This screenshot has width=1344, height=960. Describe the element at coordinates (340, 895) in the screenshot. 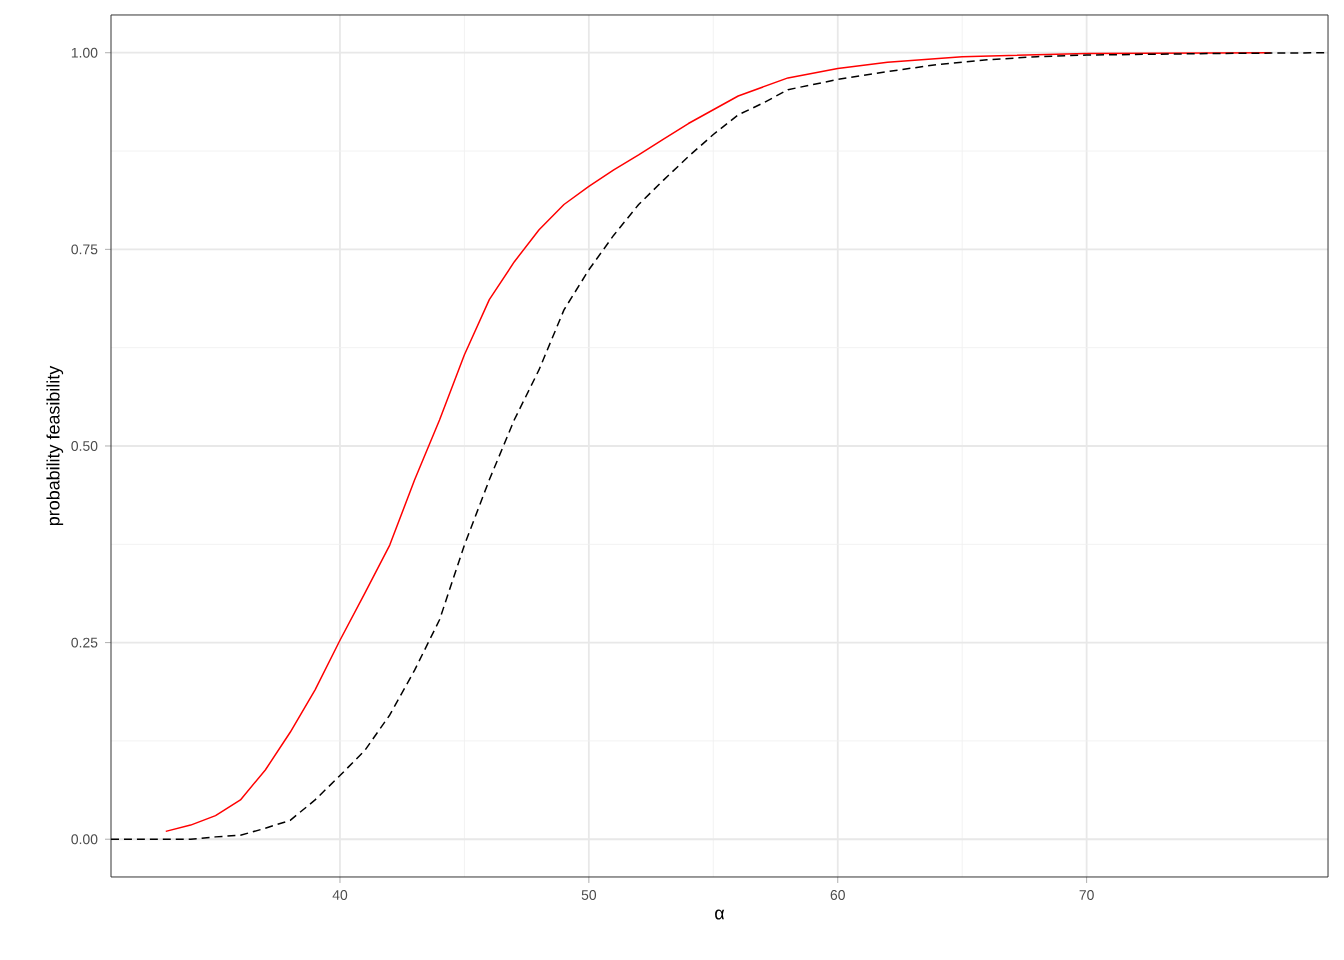

I see `x-tick-label: 40` at that location.